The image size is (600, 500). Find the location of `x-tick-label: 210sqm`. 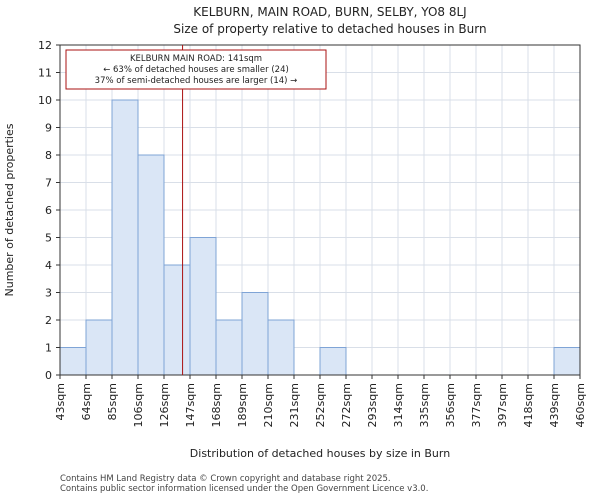

x-tick-label: 210sqm is located at coordinates (268, 405).